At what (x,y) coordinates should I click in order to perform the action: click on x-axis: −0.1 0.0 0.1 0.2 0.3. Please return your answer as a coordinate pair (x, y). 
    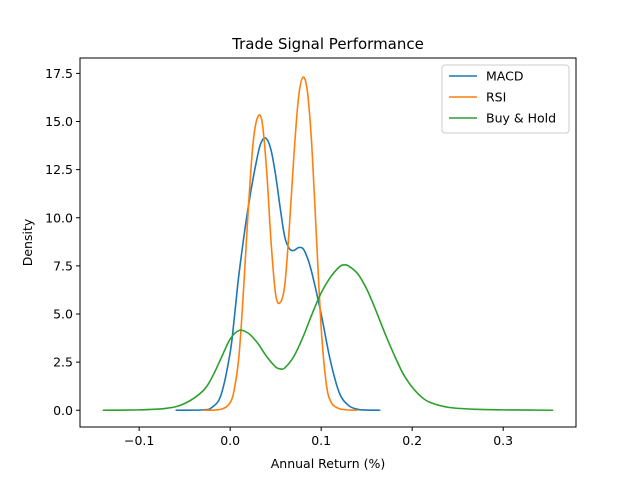
    Looking at the image, I should click on (318, 437).